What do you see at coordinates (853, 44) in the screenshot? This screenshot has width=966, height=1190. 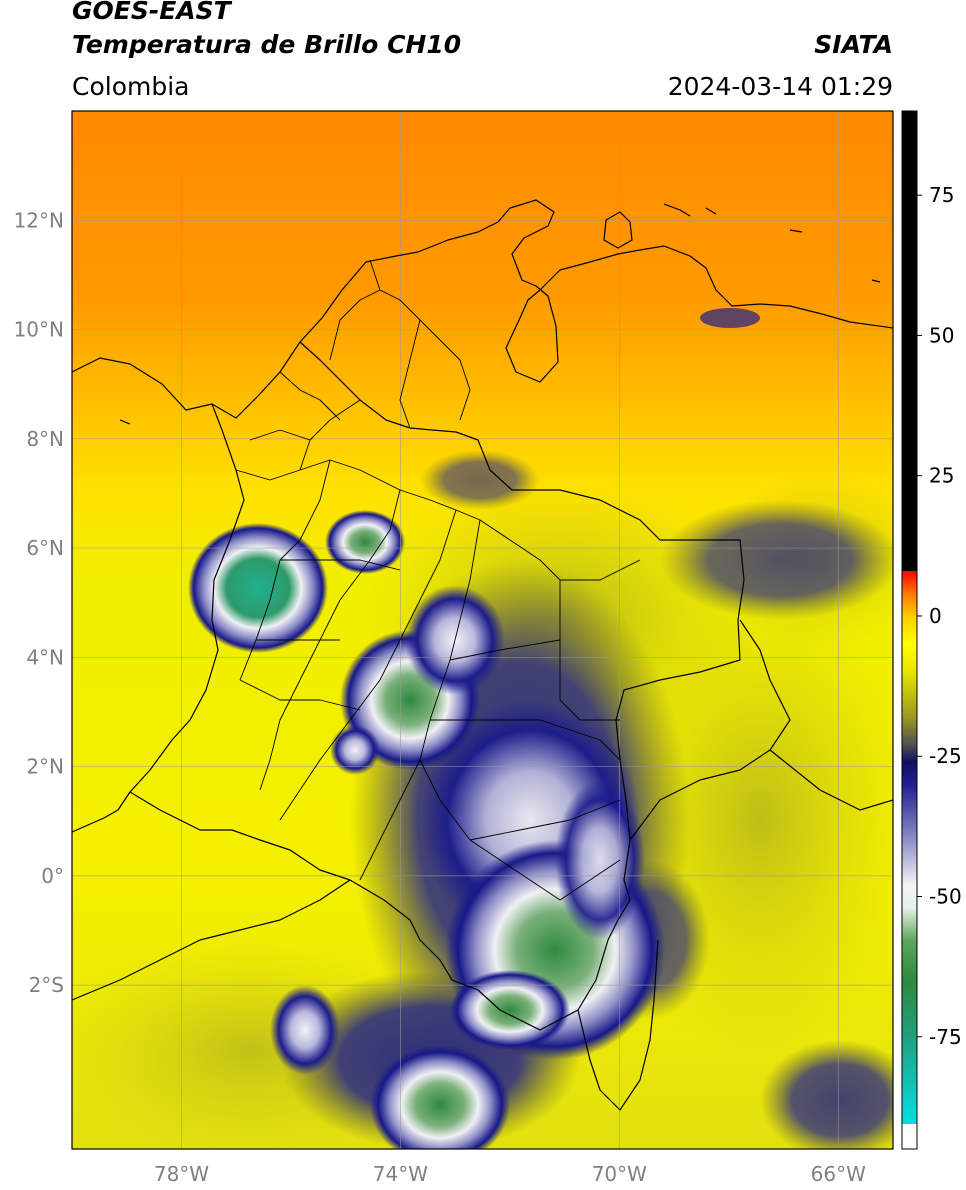 I see `agency-label: SIATA` at bounding box center [853, 44].